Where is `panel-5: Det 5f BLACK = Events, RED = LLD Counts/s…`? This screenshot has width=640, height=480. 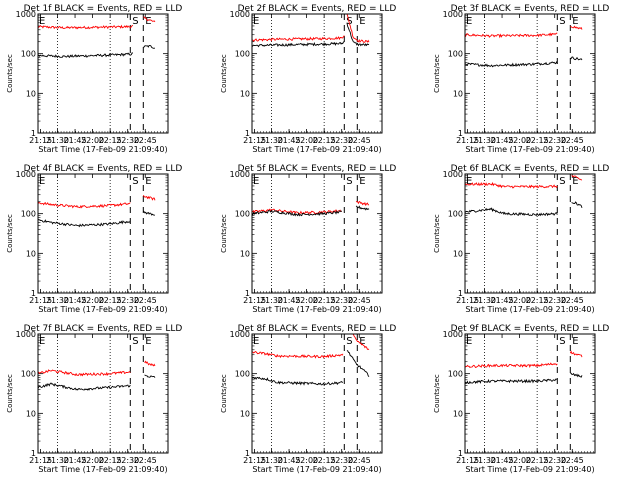
panel-5: Det 5f BLACK = Events, RED = LLD Counts/s… is located at coordinates (308, 239).